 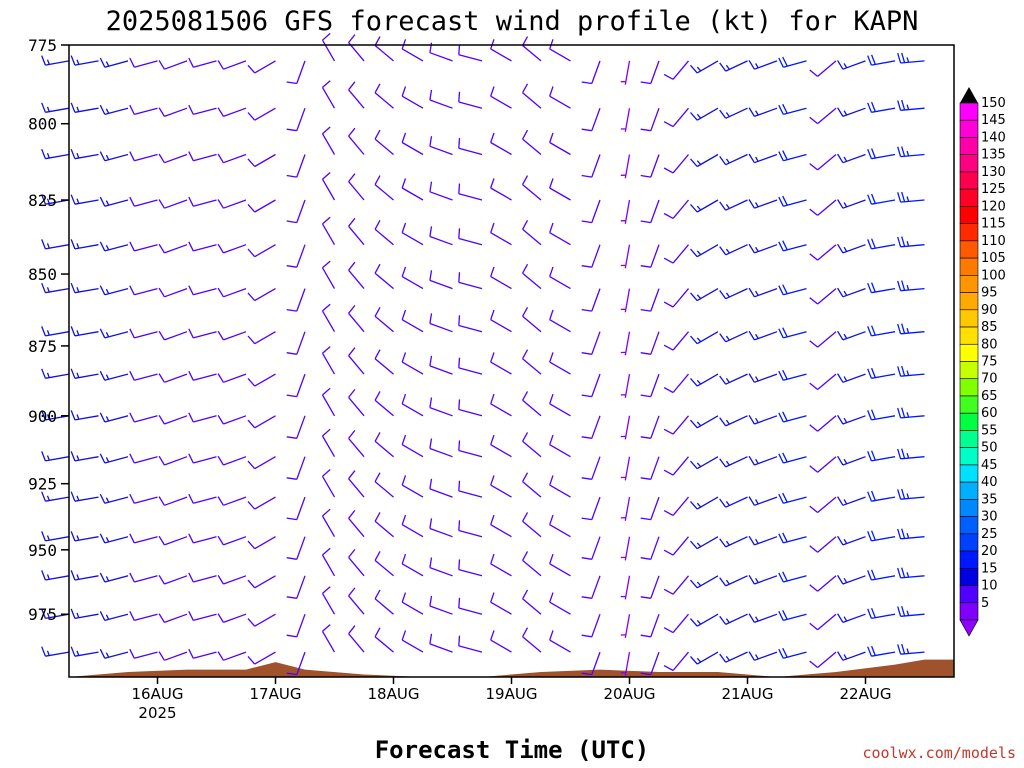 I want to click on y-tick-label: 800, so click(x=42, y=124).